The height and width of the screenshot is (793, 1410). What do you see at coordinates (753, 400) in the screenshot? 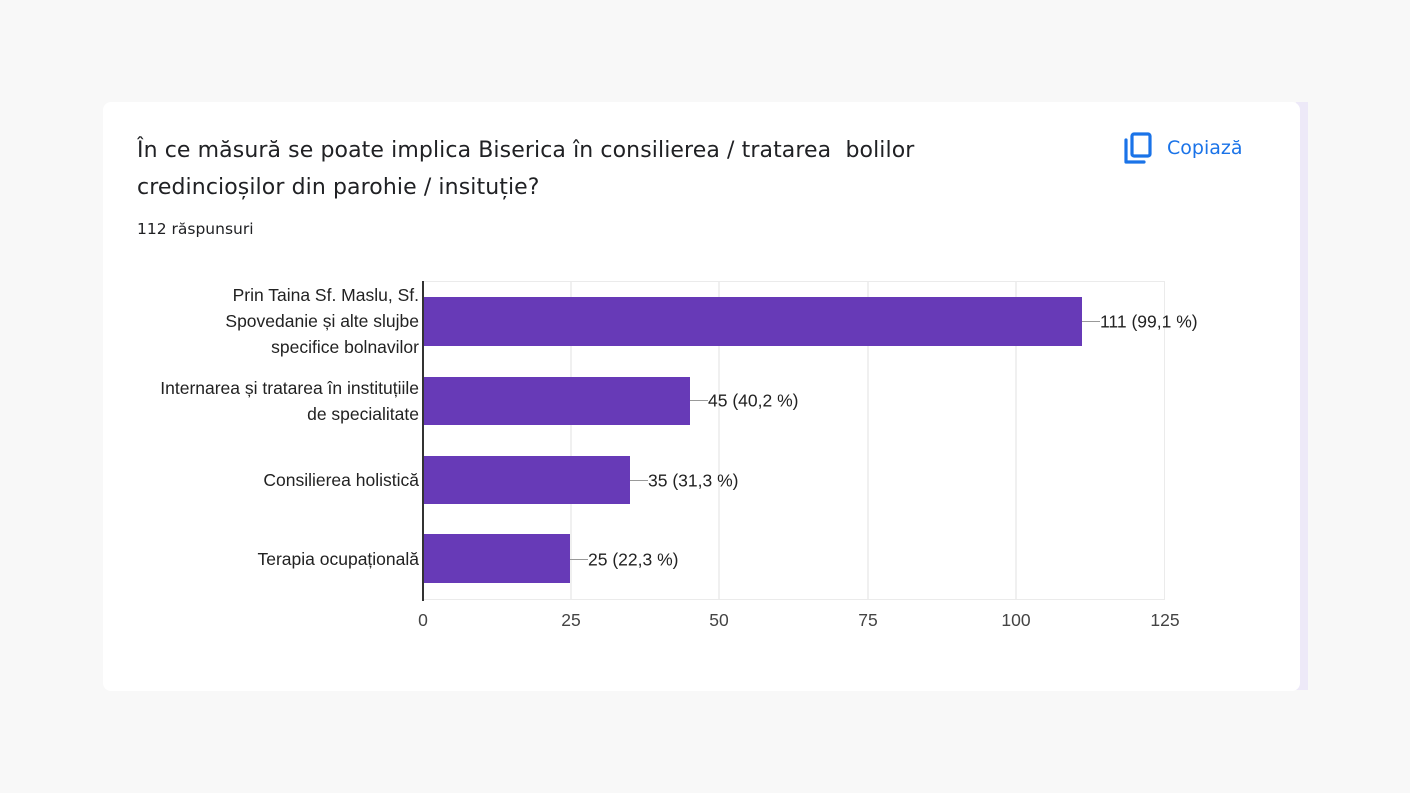
I see `value-label-1: 45 (40,2 %)` at bounding box center [753, 400].